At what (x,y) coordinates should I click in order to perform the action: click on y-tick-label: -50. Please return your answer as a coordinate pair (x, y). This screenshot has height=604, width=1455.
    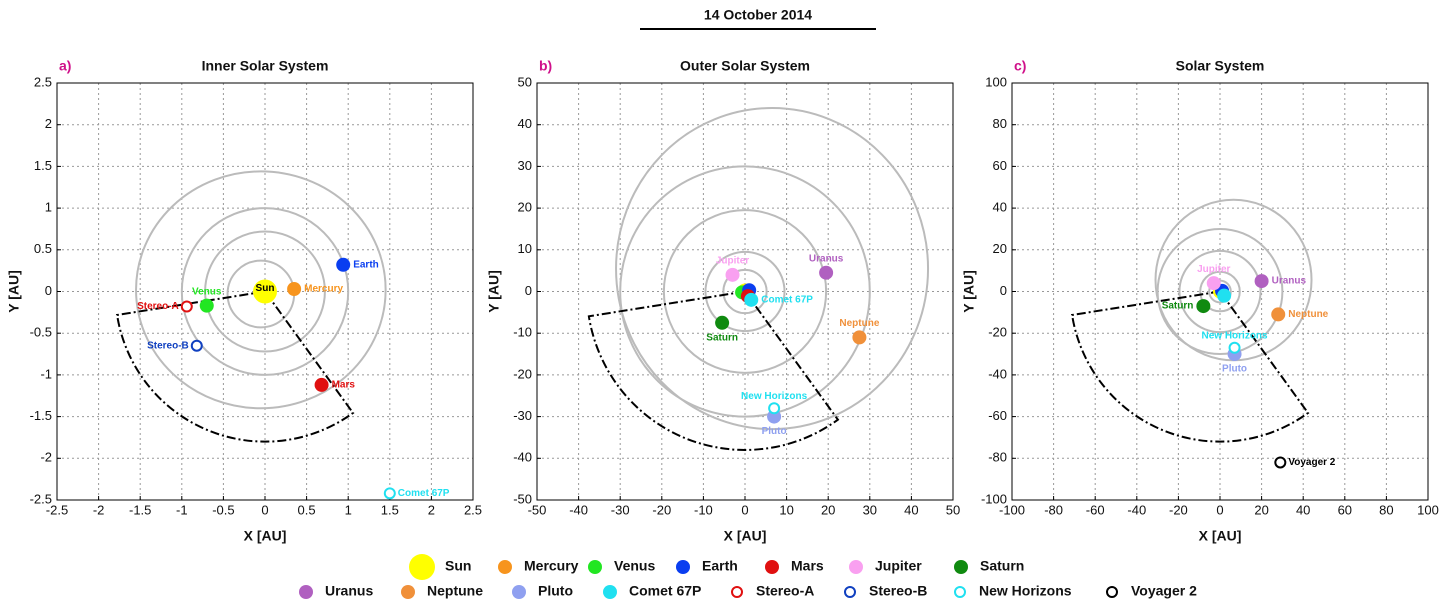
    Looking at the image, I should click on (522, 498).